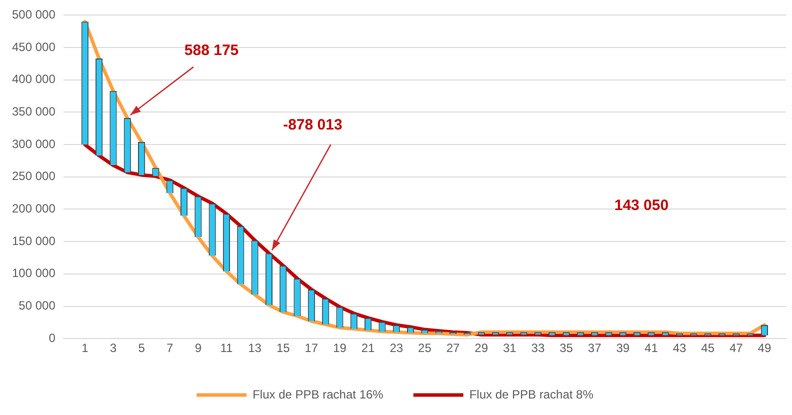 This screenshot has width=792, height=415. What do you see at coordinates (641, 205) in the screenshot?
I see `annotation: 143 050` at bounding box center [641, 205].